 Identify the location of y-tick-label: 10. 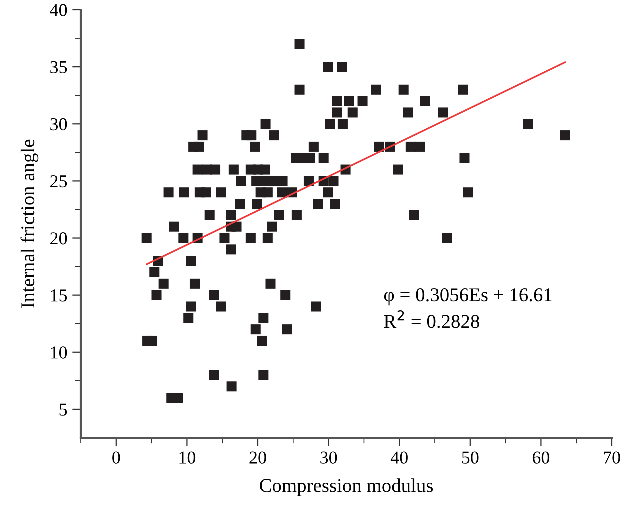
(59, 352).